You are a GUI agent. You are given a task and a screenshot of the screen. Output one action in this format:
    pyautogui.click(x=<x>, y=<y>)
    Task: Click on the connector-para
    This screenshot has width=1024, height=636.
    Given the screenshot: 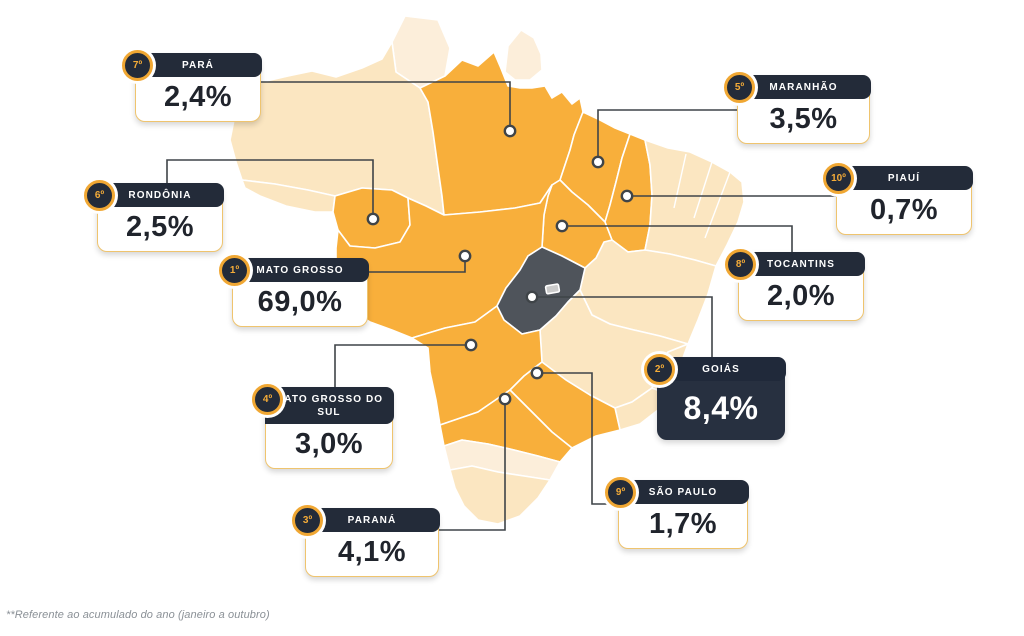 What is the action you would take?
    pyautogui.click(x=385, y=106)
    